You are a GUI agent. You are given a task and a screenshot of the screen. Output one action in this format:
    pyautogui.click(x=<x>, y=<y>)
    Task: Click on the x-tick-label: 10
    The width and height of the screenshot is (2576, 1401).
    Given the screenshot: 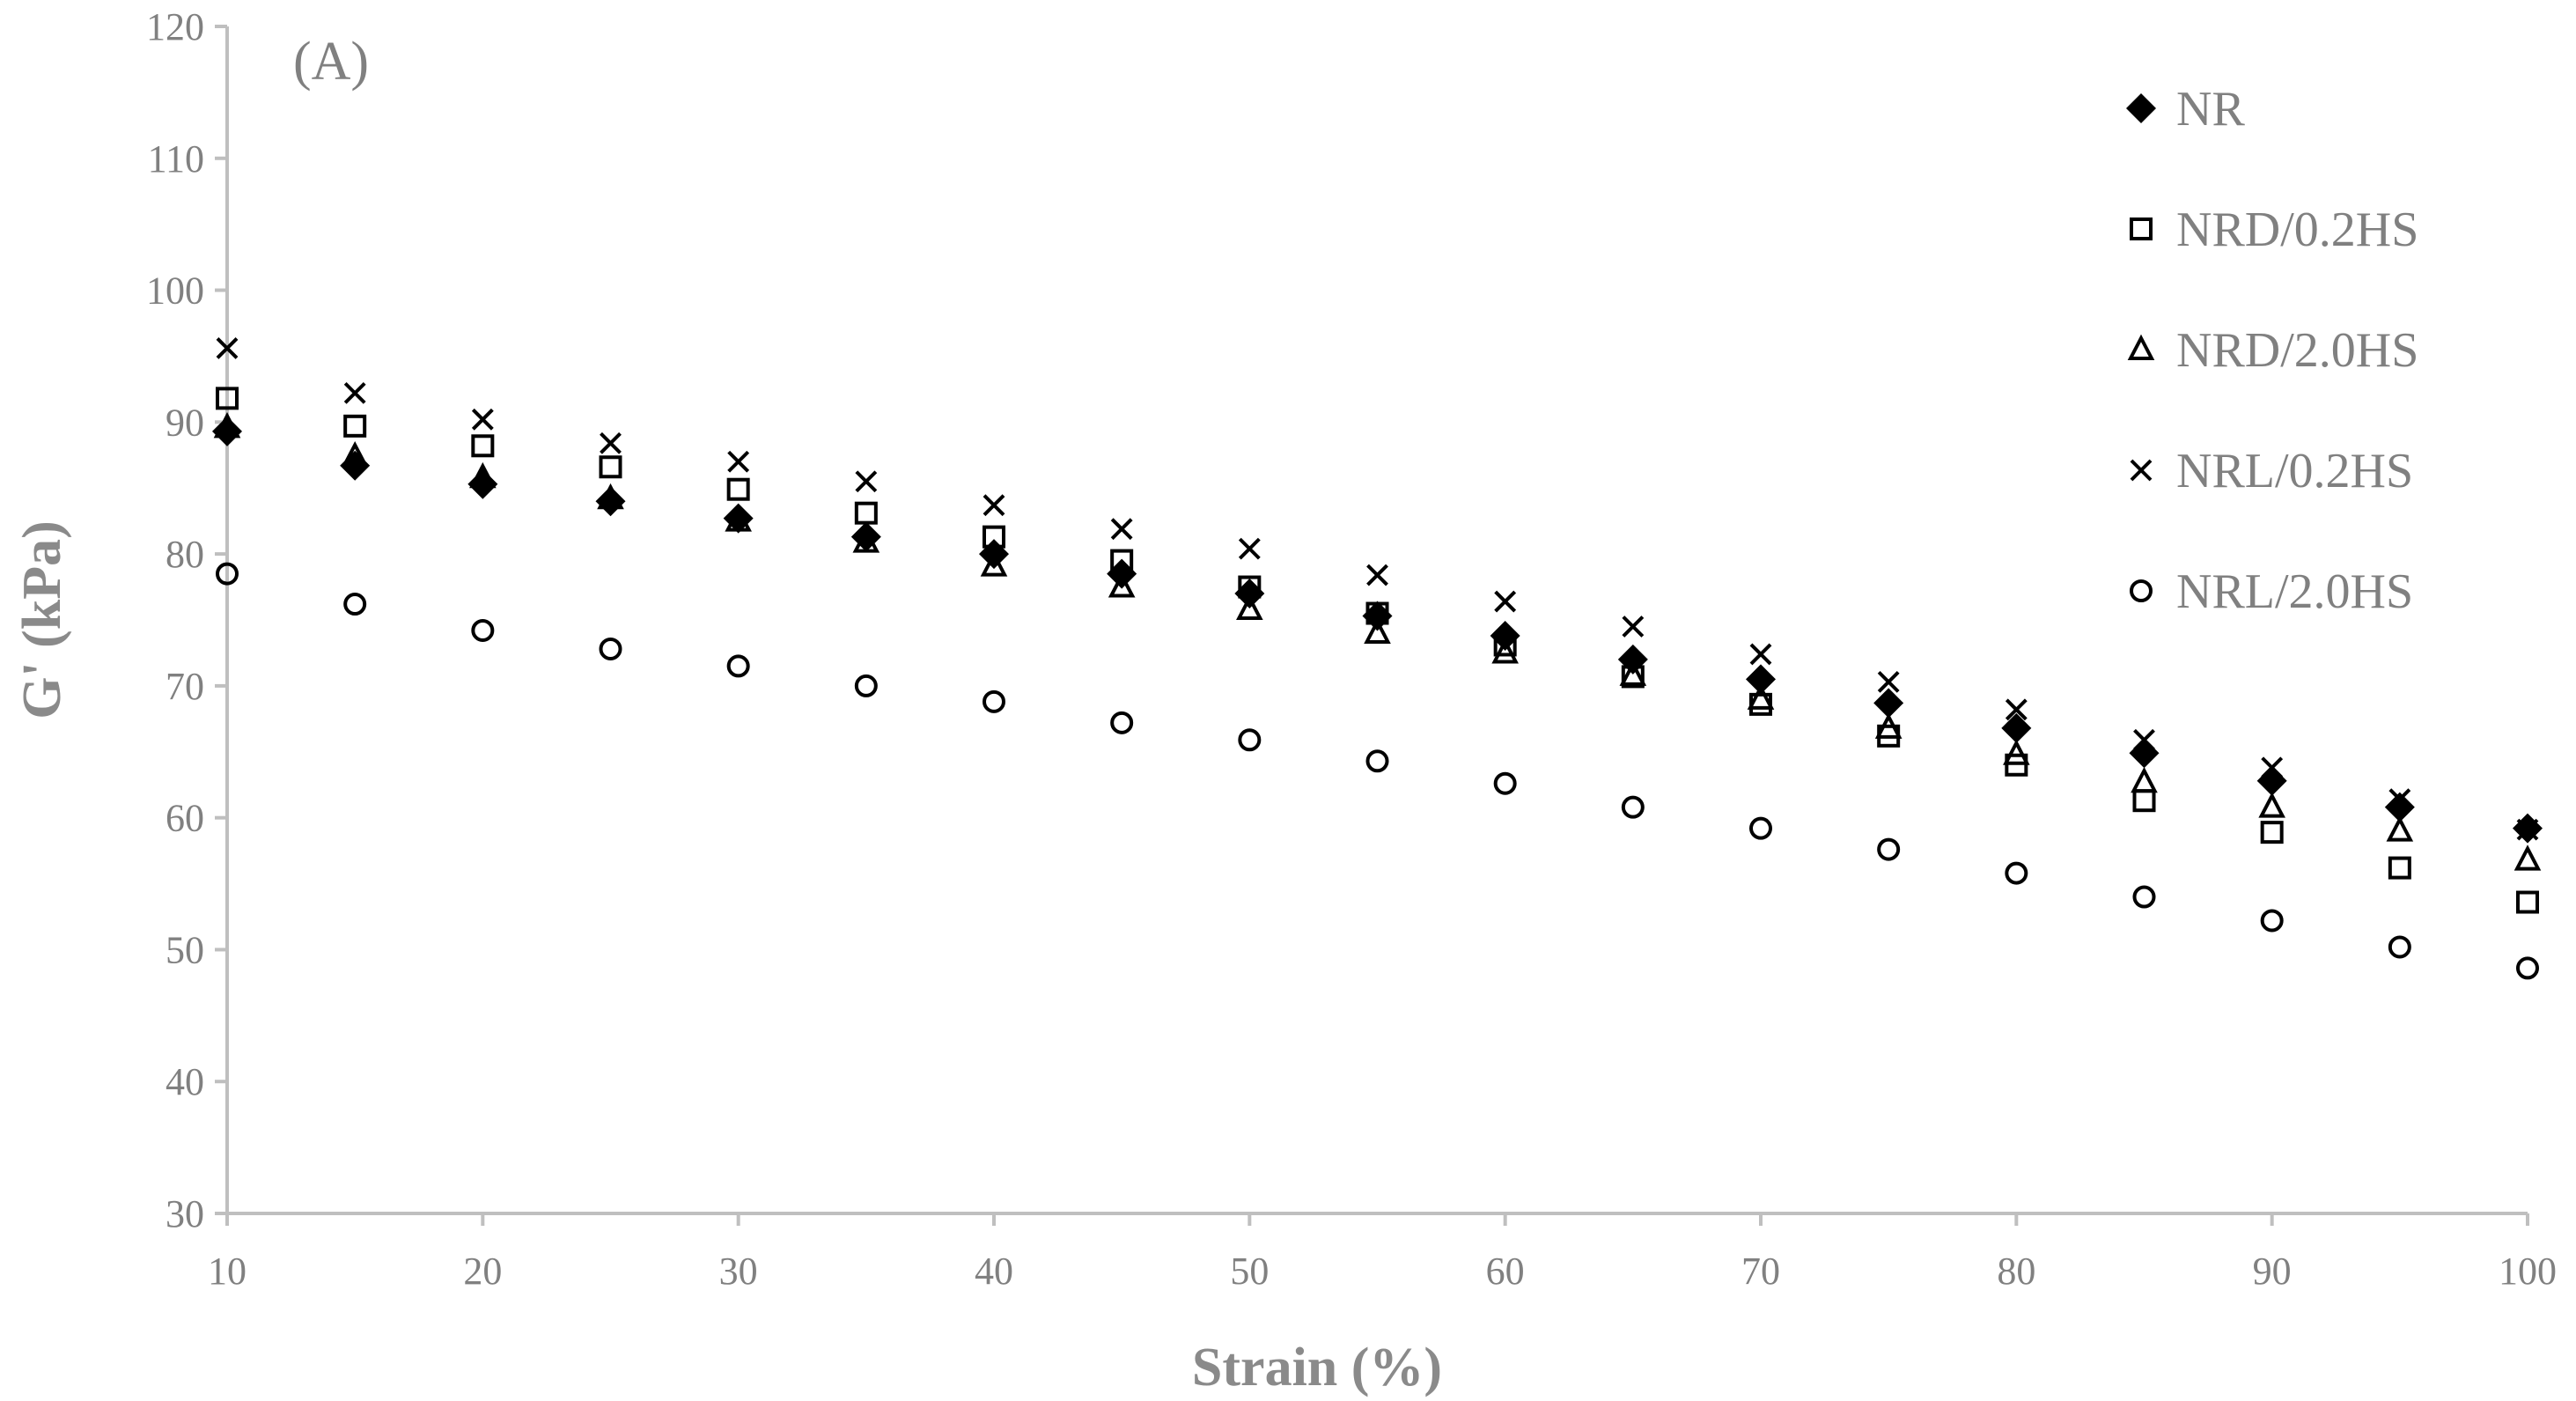 What is the action you would take?
    pyautogui.click(x=228, y=1271)
    